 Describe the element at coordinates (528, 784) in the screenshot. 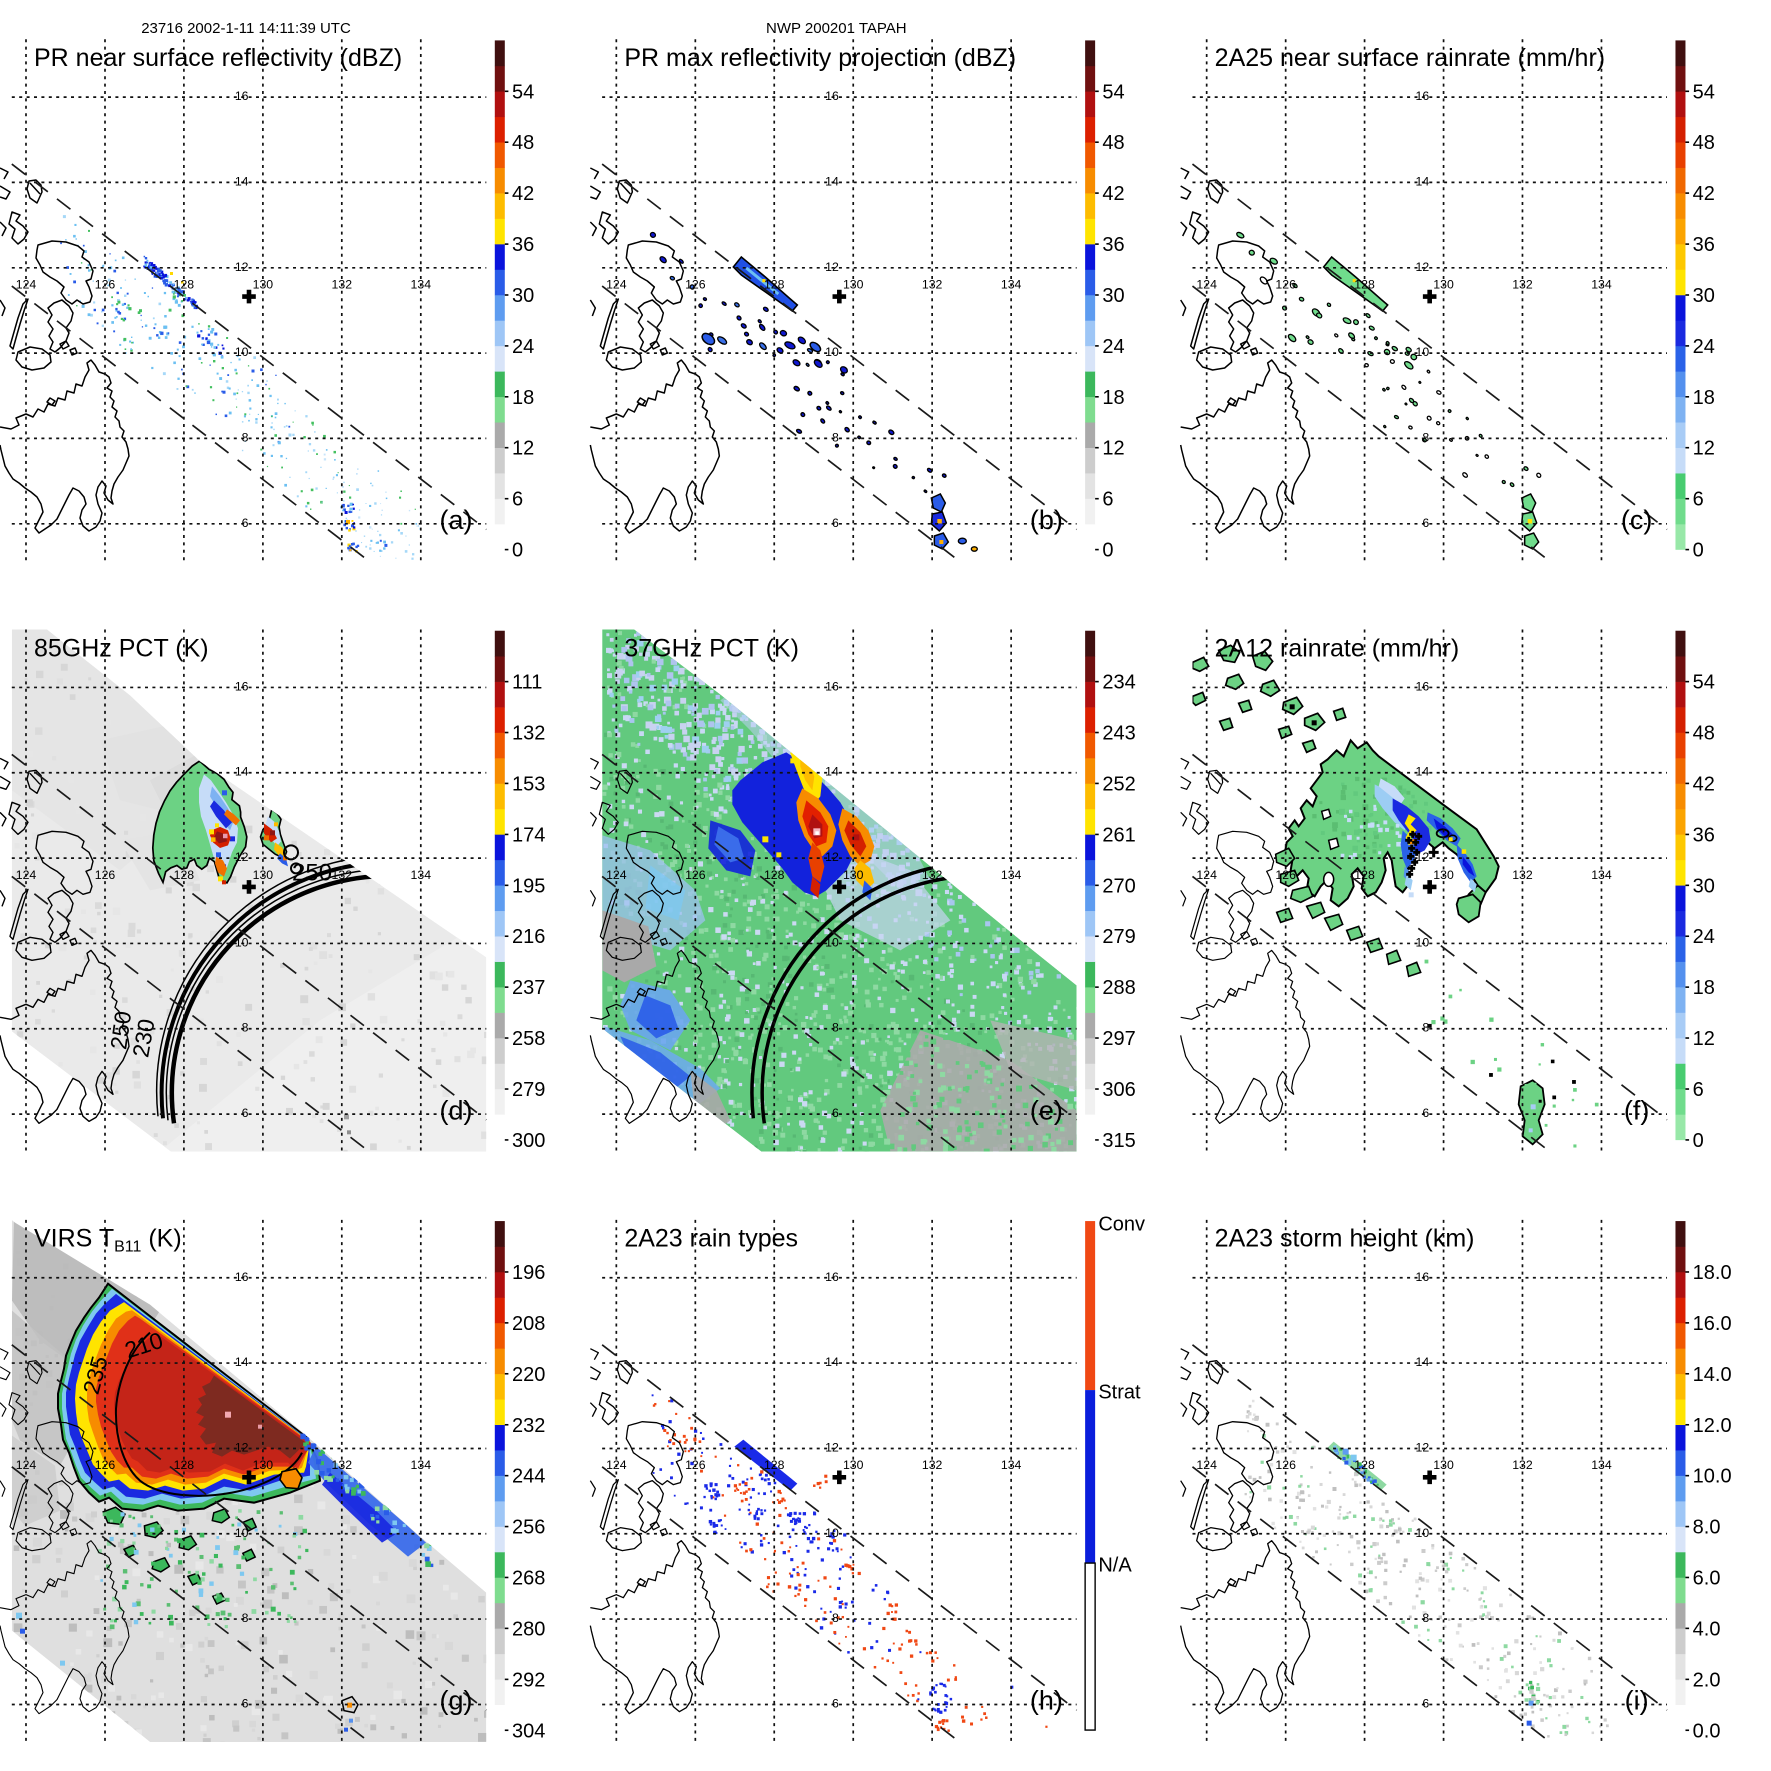

I see `svg-text: 153` at that location.